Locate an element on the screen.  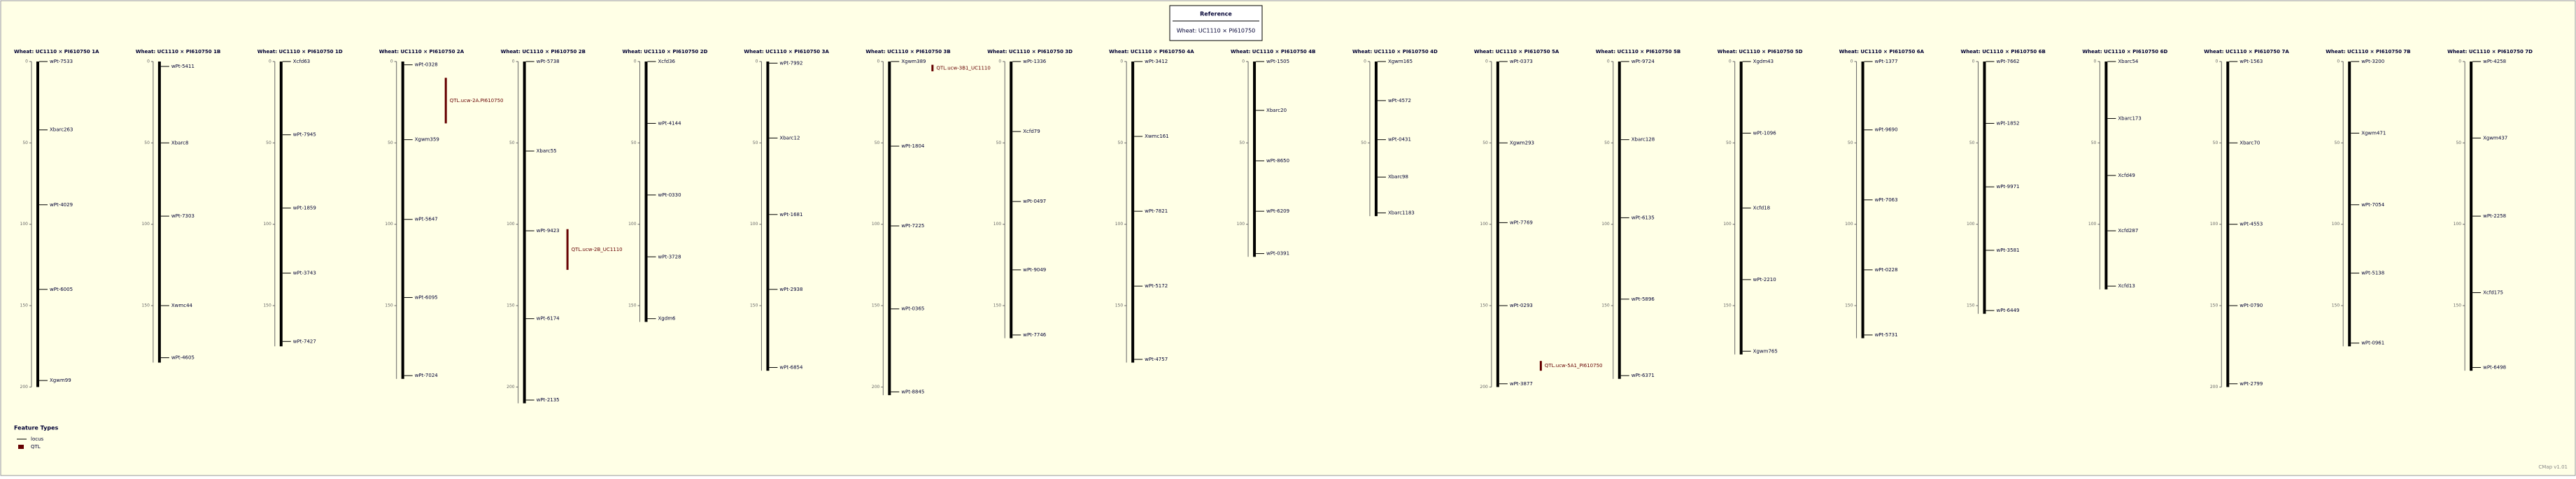
marker-label: wPt-3581 is located at coordinates (2008, 250).